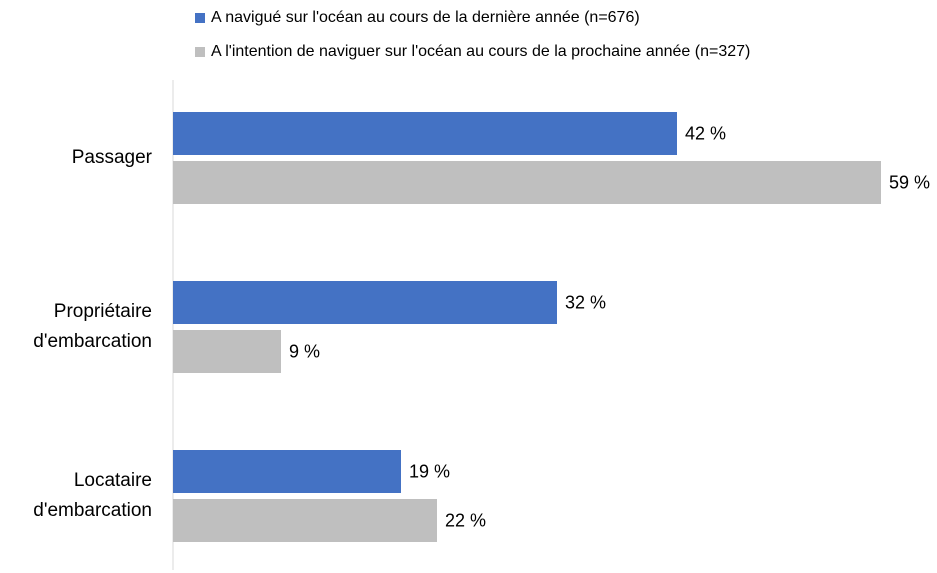 The image size is (937, 573). What do you see at coordinates (429, 471) in the screenshot?
I see `data-label: 19 %` at bounding box center [429, 471].